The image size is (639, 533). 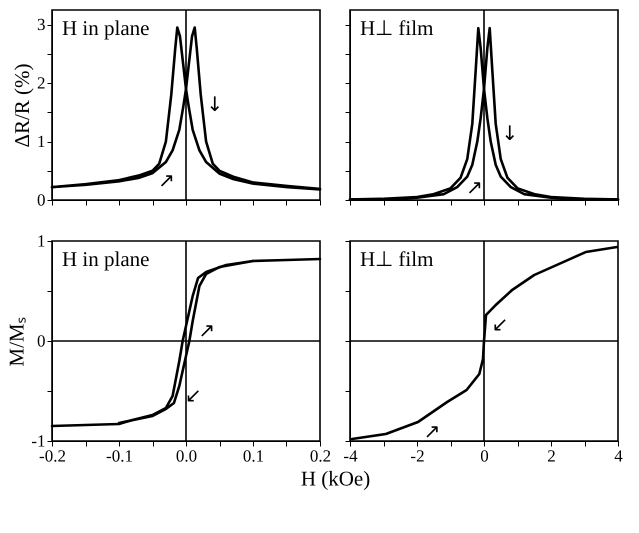 I want to click on y-tick-label: 3, so click(x=41, y=24).